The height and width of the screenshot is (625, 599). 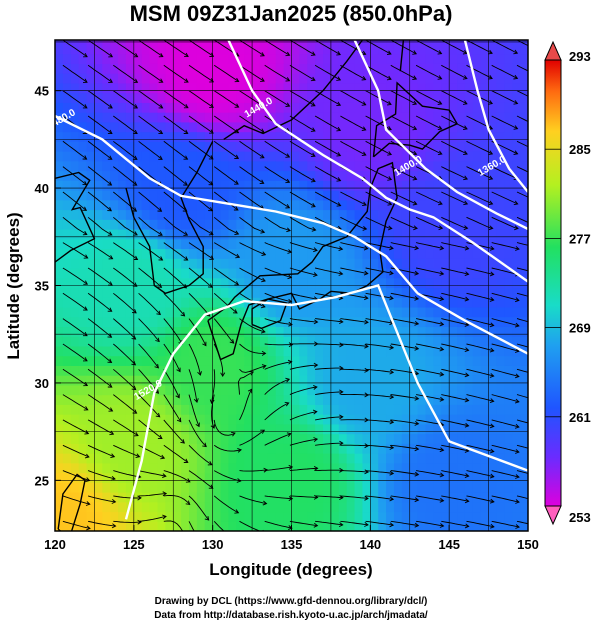 What do you see at coordinates (291, 538) in the screenshot?
I see `x-tick-labels: 120 125 130 135 140 145 150` at bounding box center [291, 538].